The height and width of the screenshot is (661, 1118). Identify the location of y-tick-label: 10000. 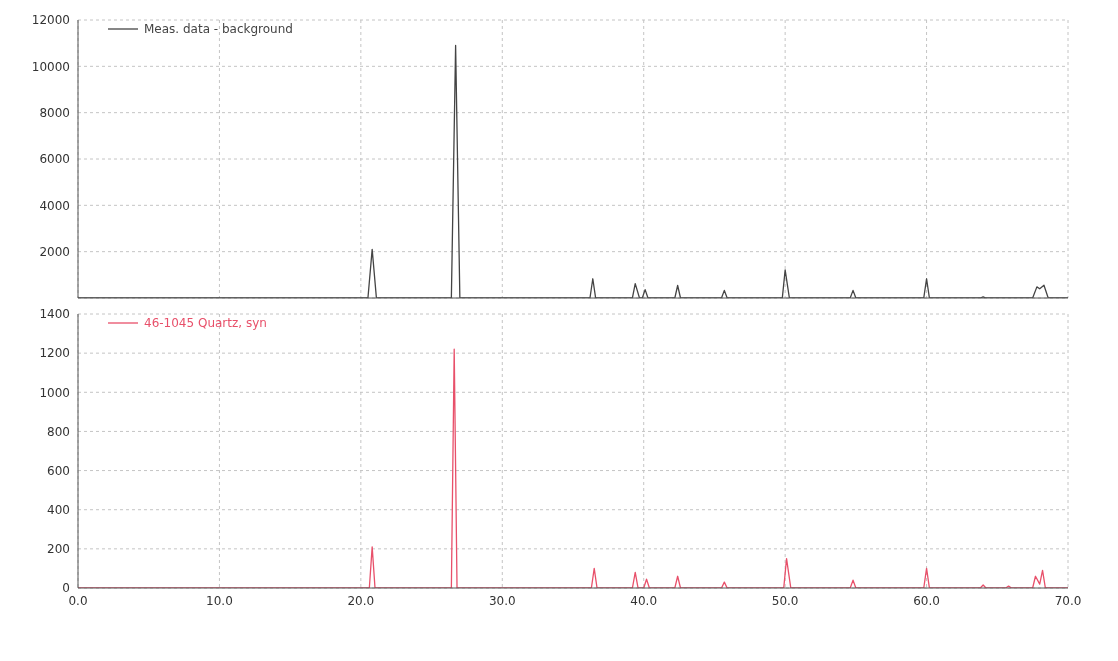
(50, 66).